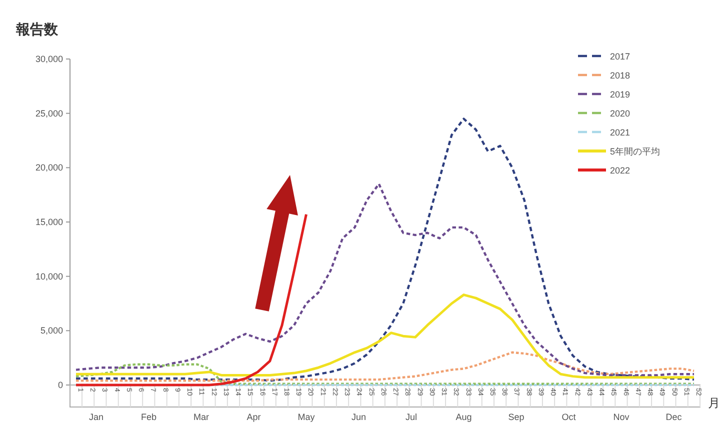 The width and height of the screenshot is (724, 432). I want to click on legend-label: 5年間の平均, so click(635, 151).